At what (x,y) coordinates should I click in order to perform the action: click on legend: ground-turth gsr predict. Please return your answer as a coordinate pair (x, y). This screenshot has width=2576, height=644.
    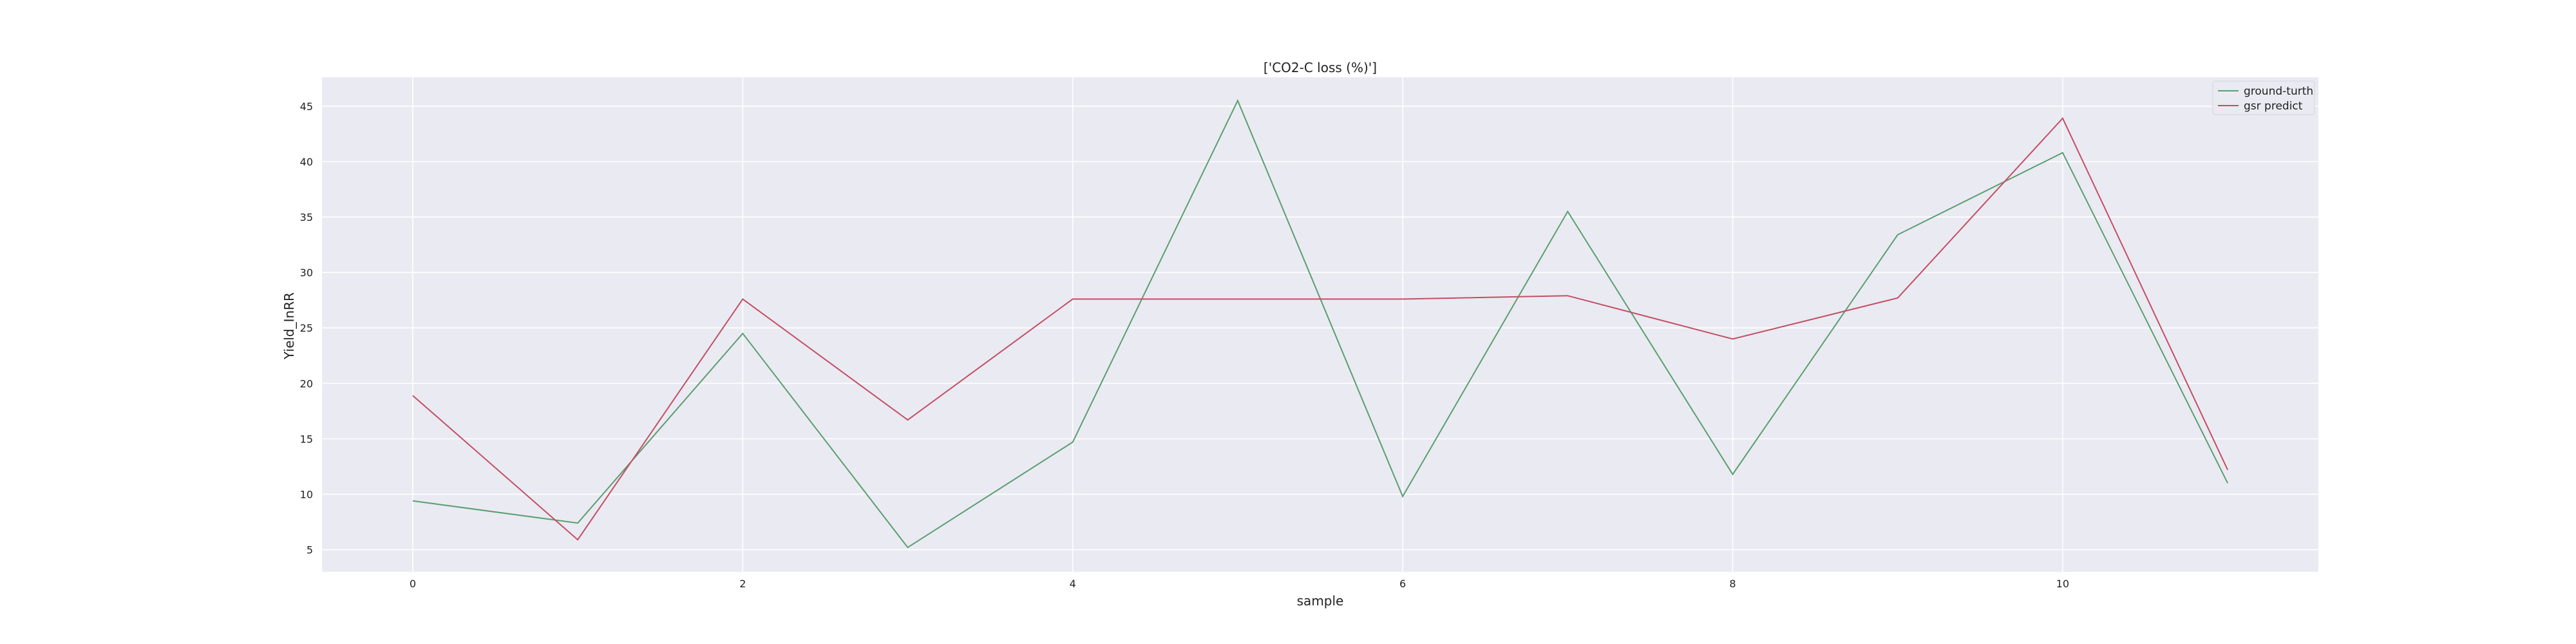
    Looking at the image, I should click on (2264, 97).